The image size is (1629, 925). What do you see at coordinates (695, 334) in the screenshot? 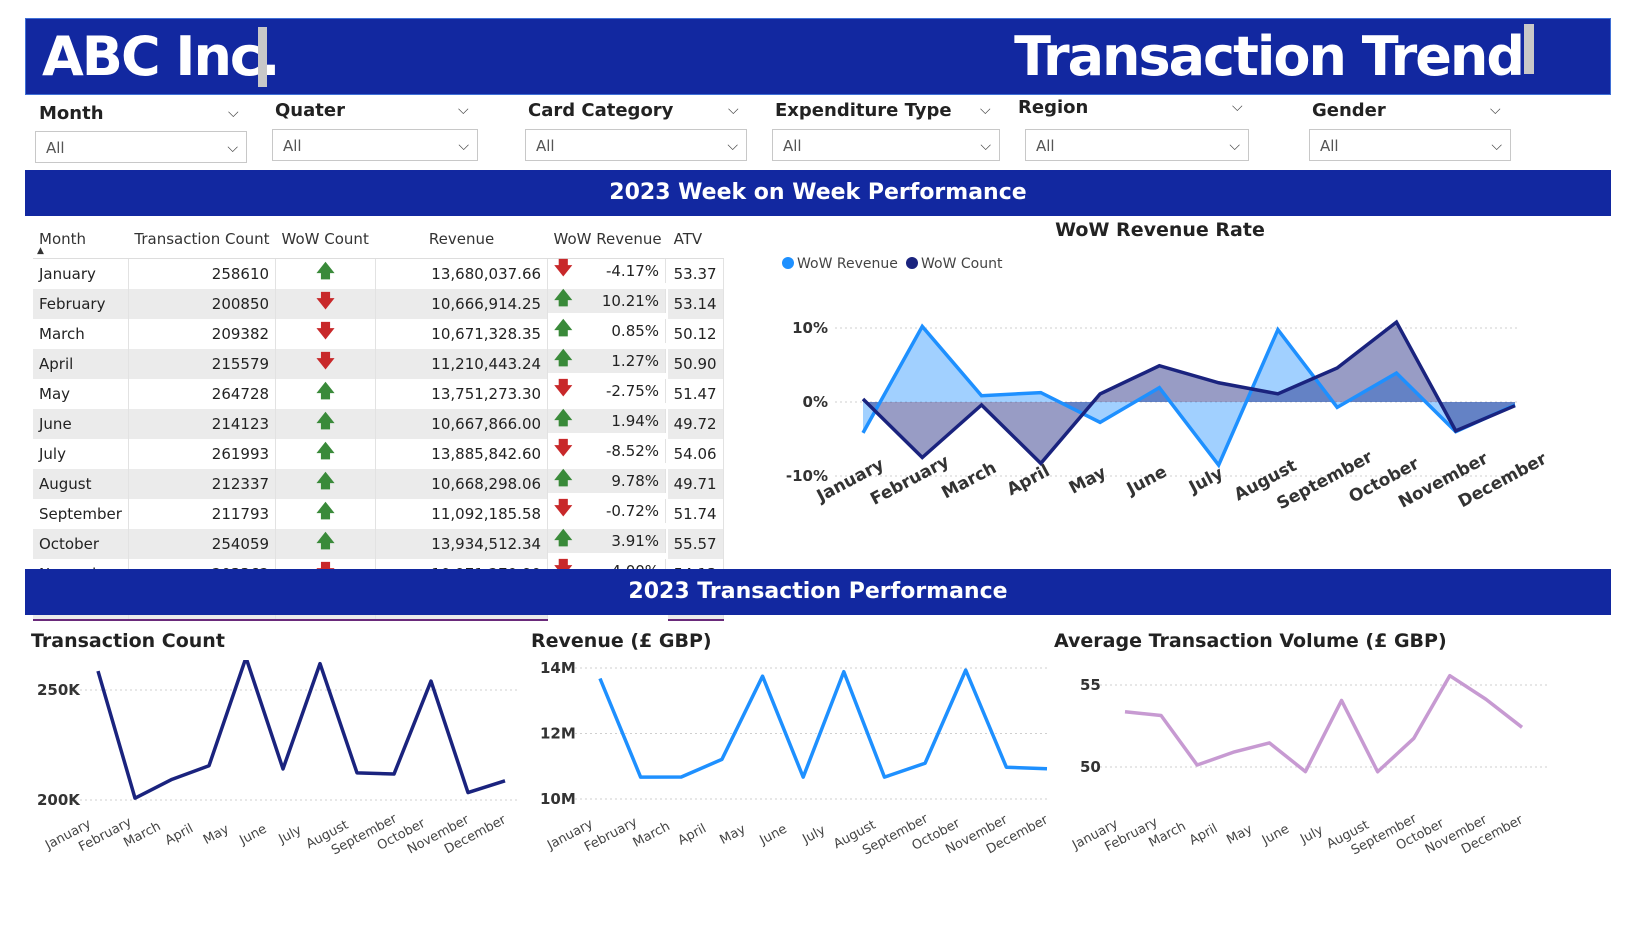
I see `cell-atv: 50.12` at bounding box center [695, 334].